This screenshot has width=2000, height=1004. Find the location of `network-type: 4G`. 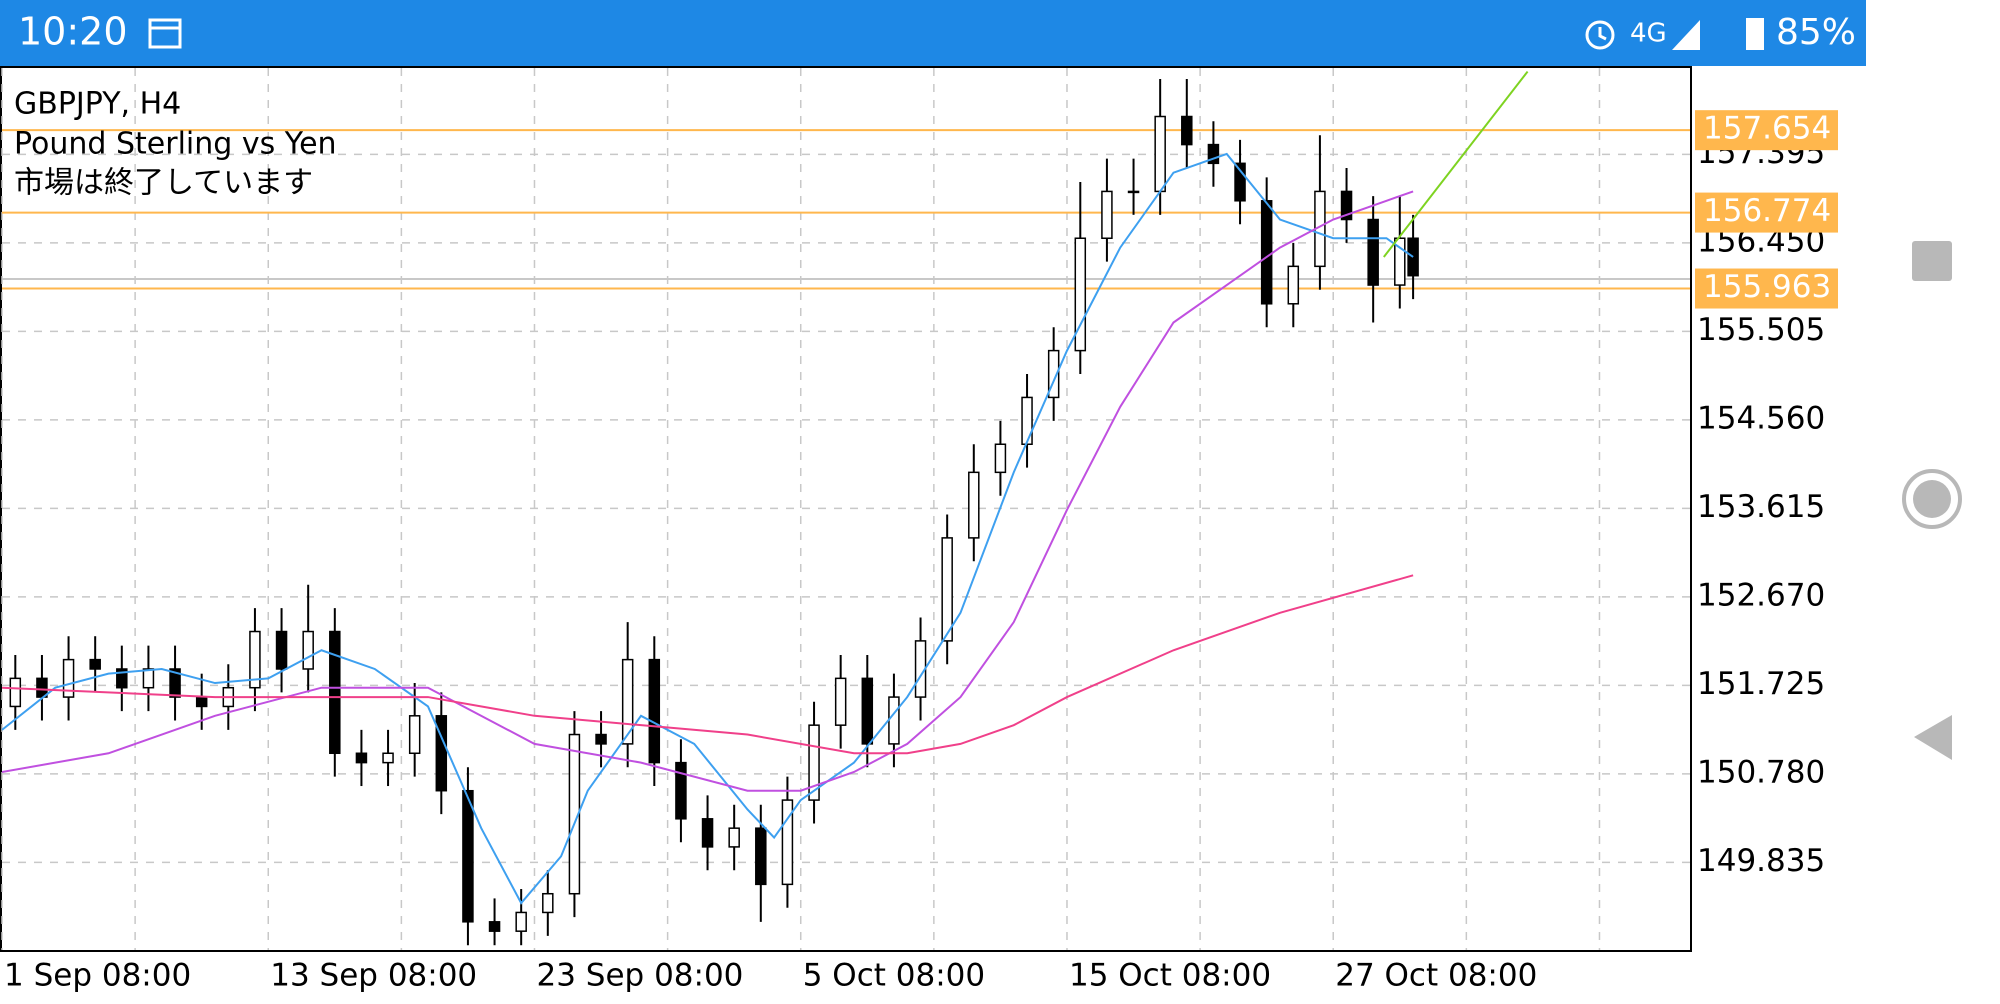

network-type: 4G is located at coordinates (1648, 34).